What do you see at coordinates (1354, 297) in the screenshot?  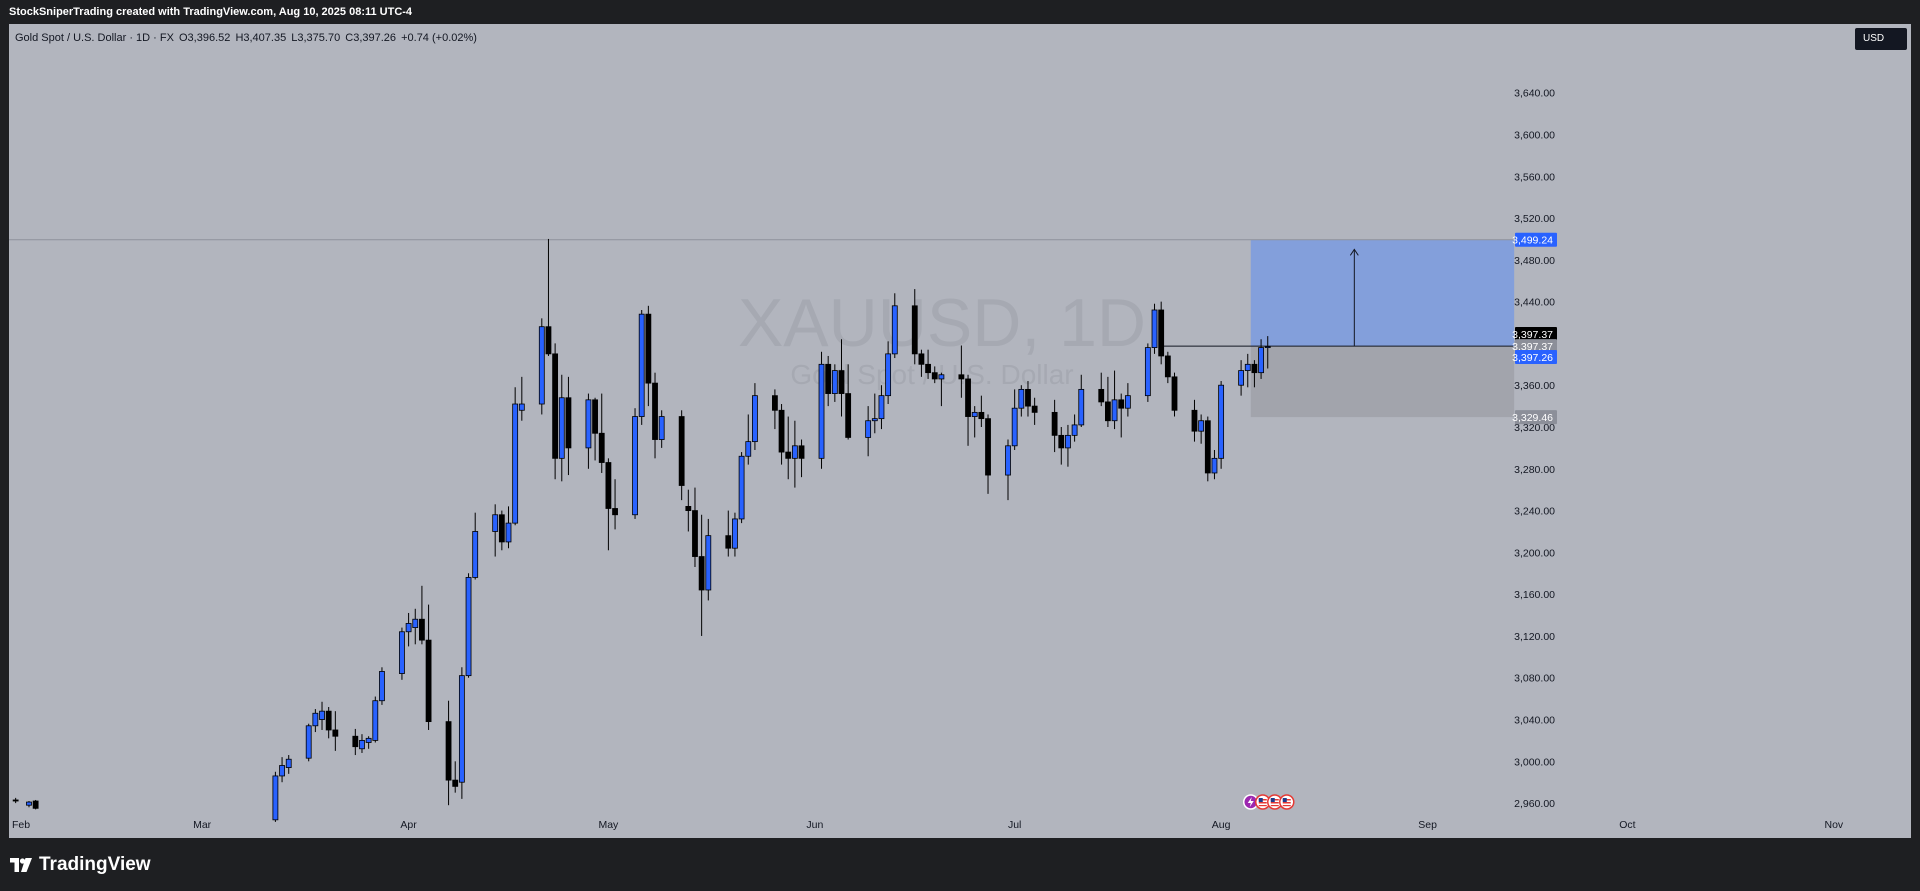 I see `arrow-drawing` at bounding box center [1354, 297].